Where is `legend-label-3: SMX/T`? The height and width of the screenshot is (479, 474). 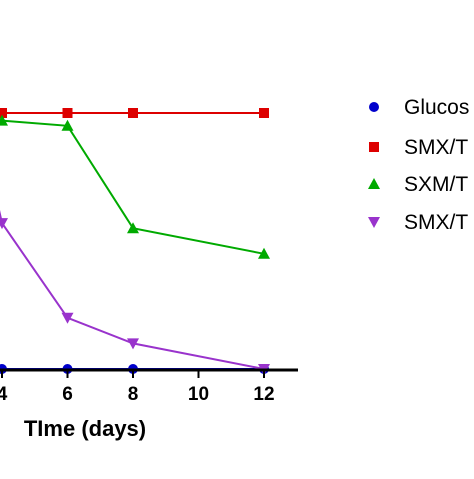 legend-label-3: SMX/T is located at coordinates (436, 222).